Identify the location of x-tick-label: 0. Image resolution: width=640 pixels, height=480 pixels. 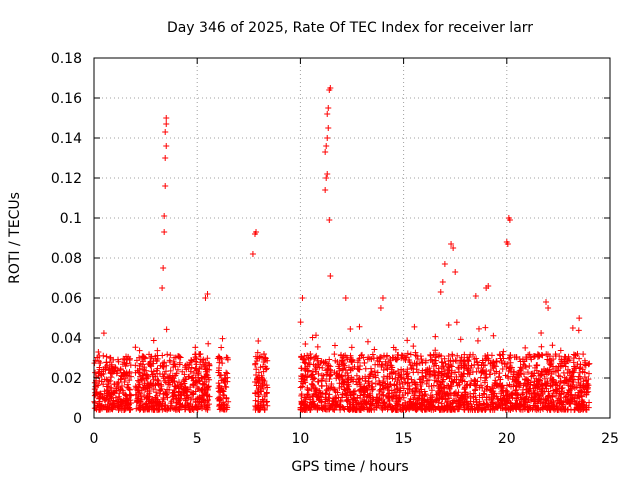
(94, 439).